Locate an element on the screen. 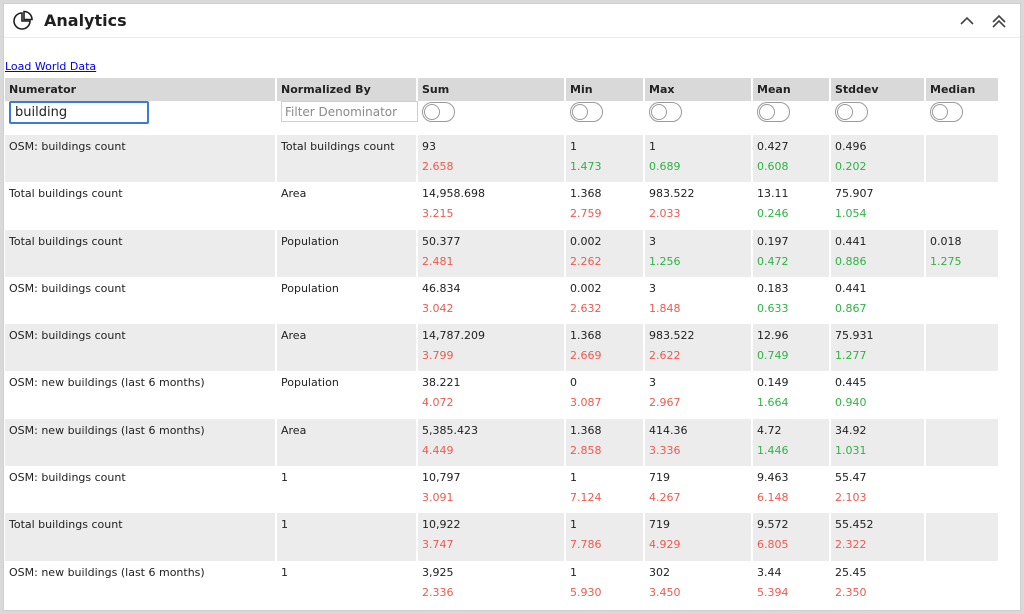 This screenshot has width=1024, height=614. max-cell: 719 4.267 is located at coordinates (698, 490).